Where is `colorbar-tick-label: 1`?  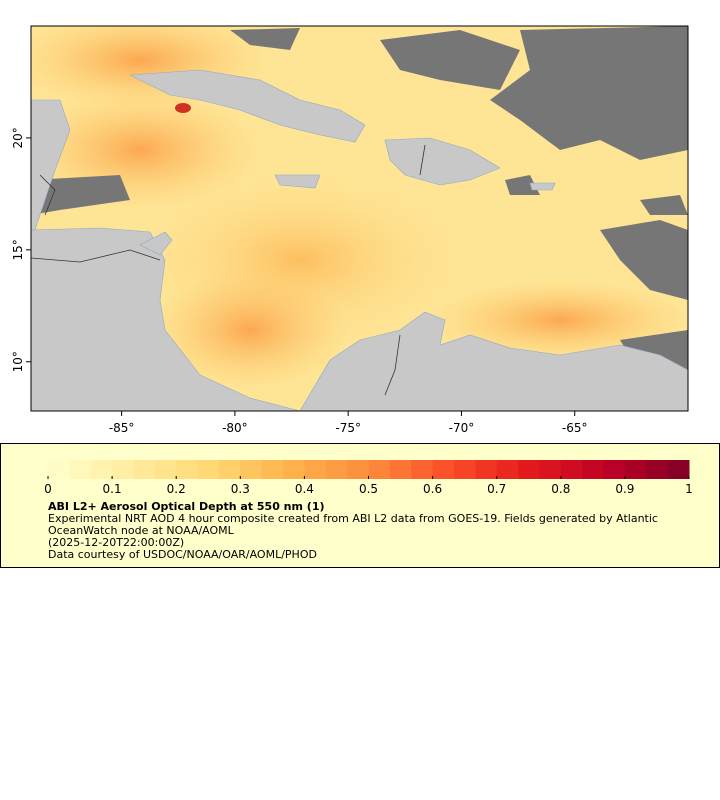
colorbar-tick-label: 1 is located at coordinates (689, 488).